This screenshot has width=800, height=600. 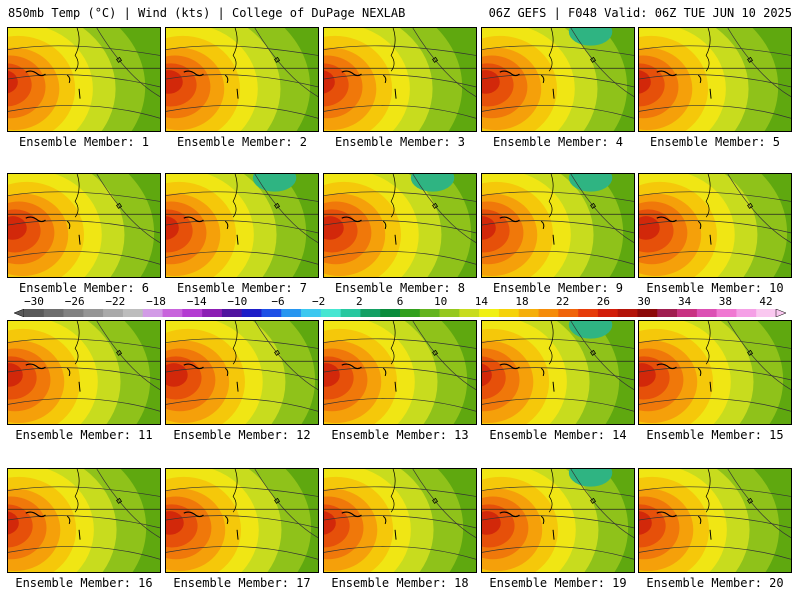 What do you see at coordinates (441, 301) in the screenshot?
I see `colorbar-tick-label: 10` at bounding box center [441, 301].